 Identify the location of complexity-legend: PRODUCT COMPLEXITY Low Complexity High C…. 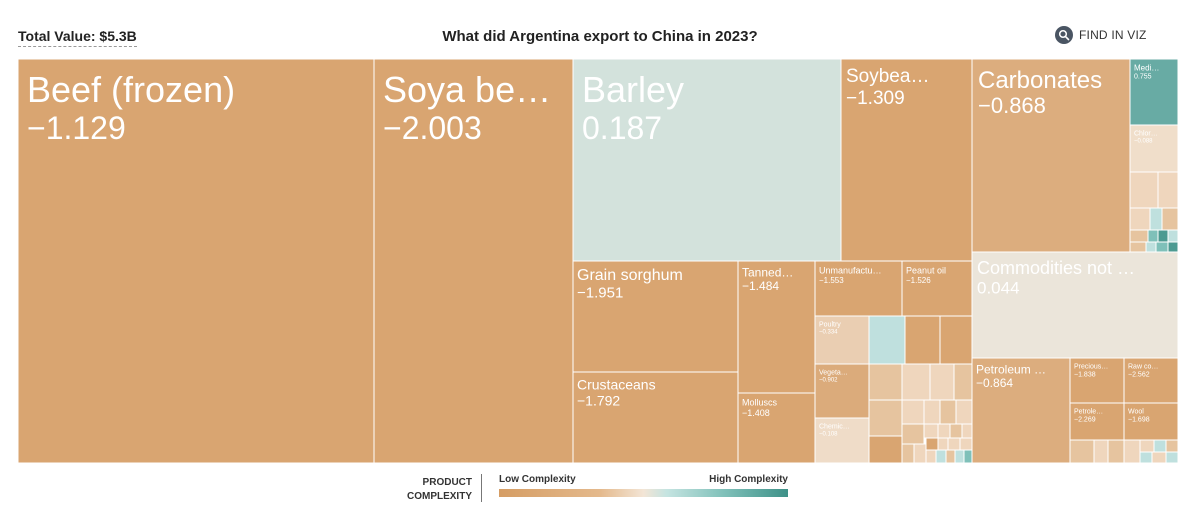
(600, 498).